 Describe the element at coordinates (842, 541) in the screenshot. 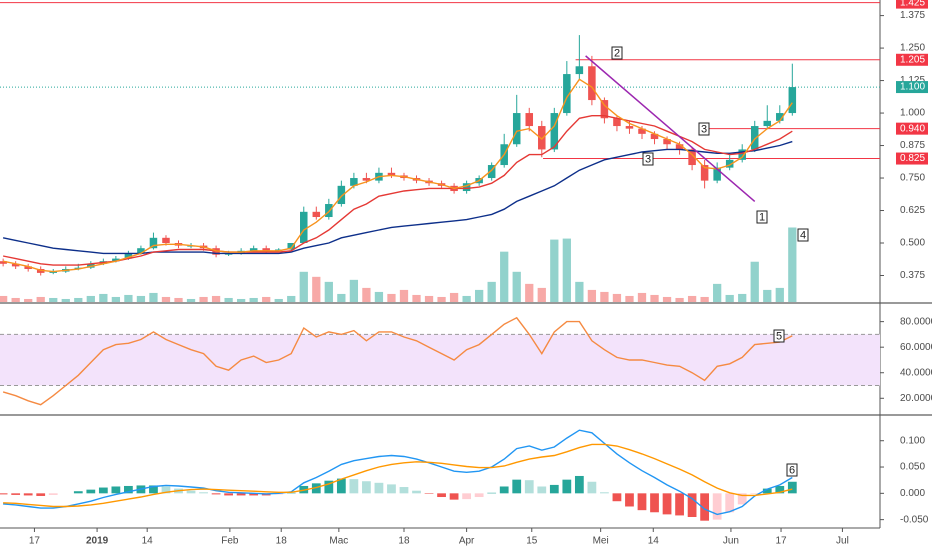

I see `x-tick-label: Jul` at that location.